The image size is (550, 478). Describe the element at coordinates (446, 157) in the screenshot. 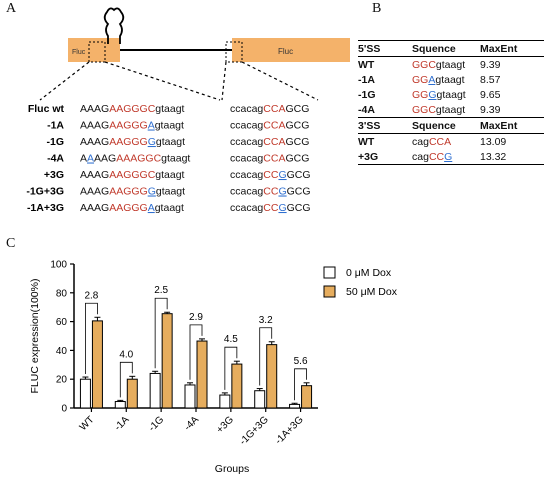

I see `ss3-variant-sequence: cagCCG` at that location.